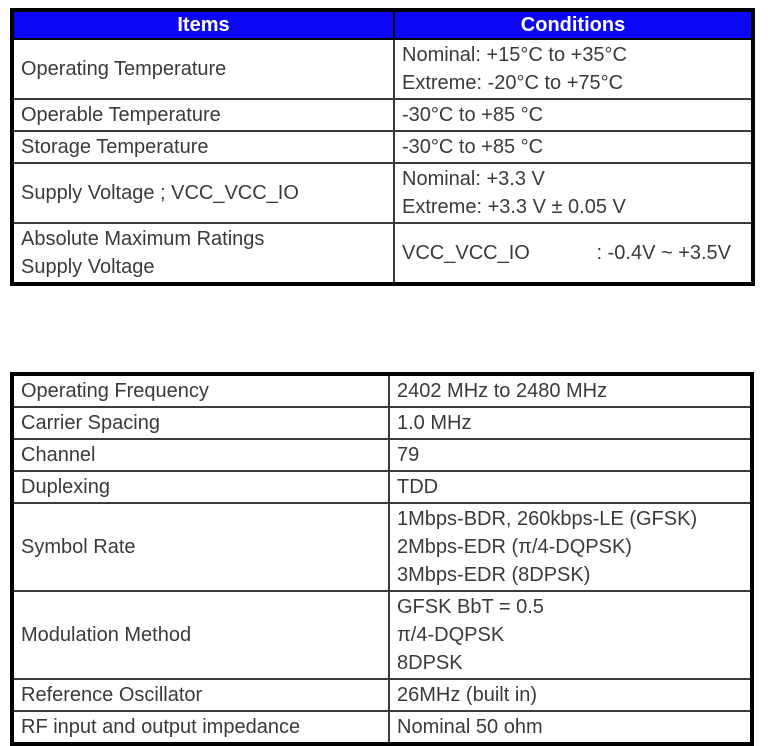 Image resolution: width=768 pixels, height=746 pixels. I want to click on item-cell: RF input and output impedance, so click(200, 727).